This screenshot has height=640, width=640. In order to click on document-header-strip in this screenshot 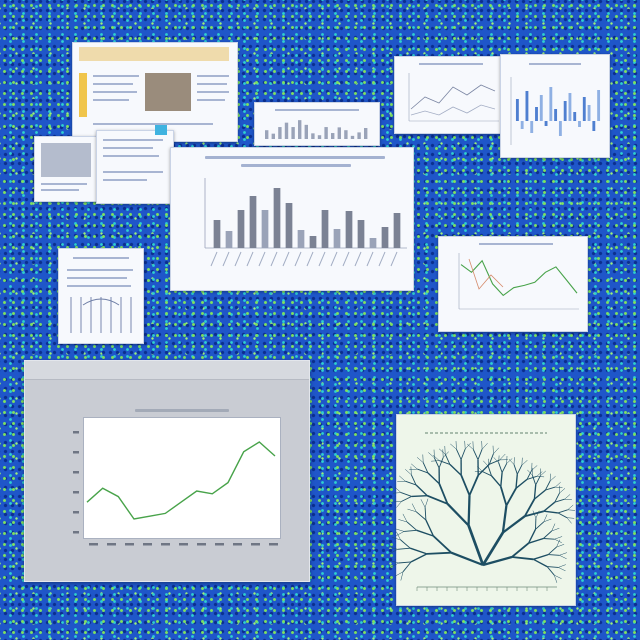, I will do `click(154, 54)`.